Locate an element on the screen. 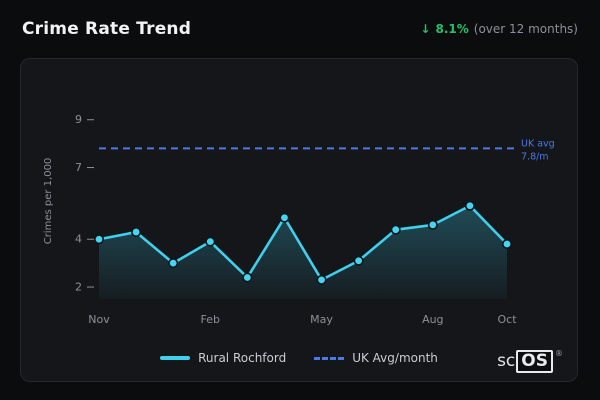 This screenshot has width=600, height=400. uk-avg-value: 7.8/m is located at coordinates (535, 156).